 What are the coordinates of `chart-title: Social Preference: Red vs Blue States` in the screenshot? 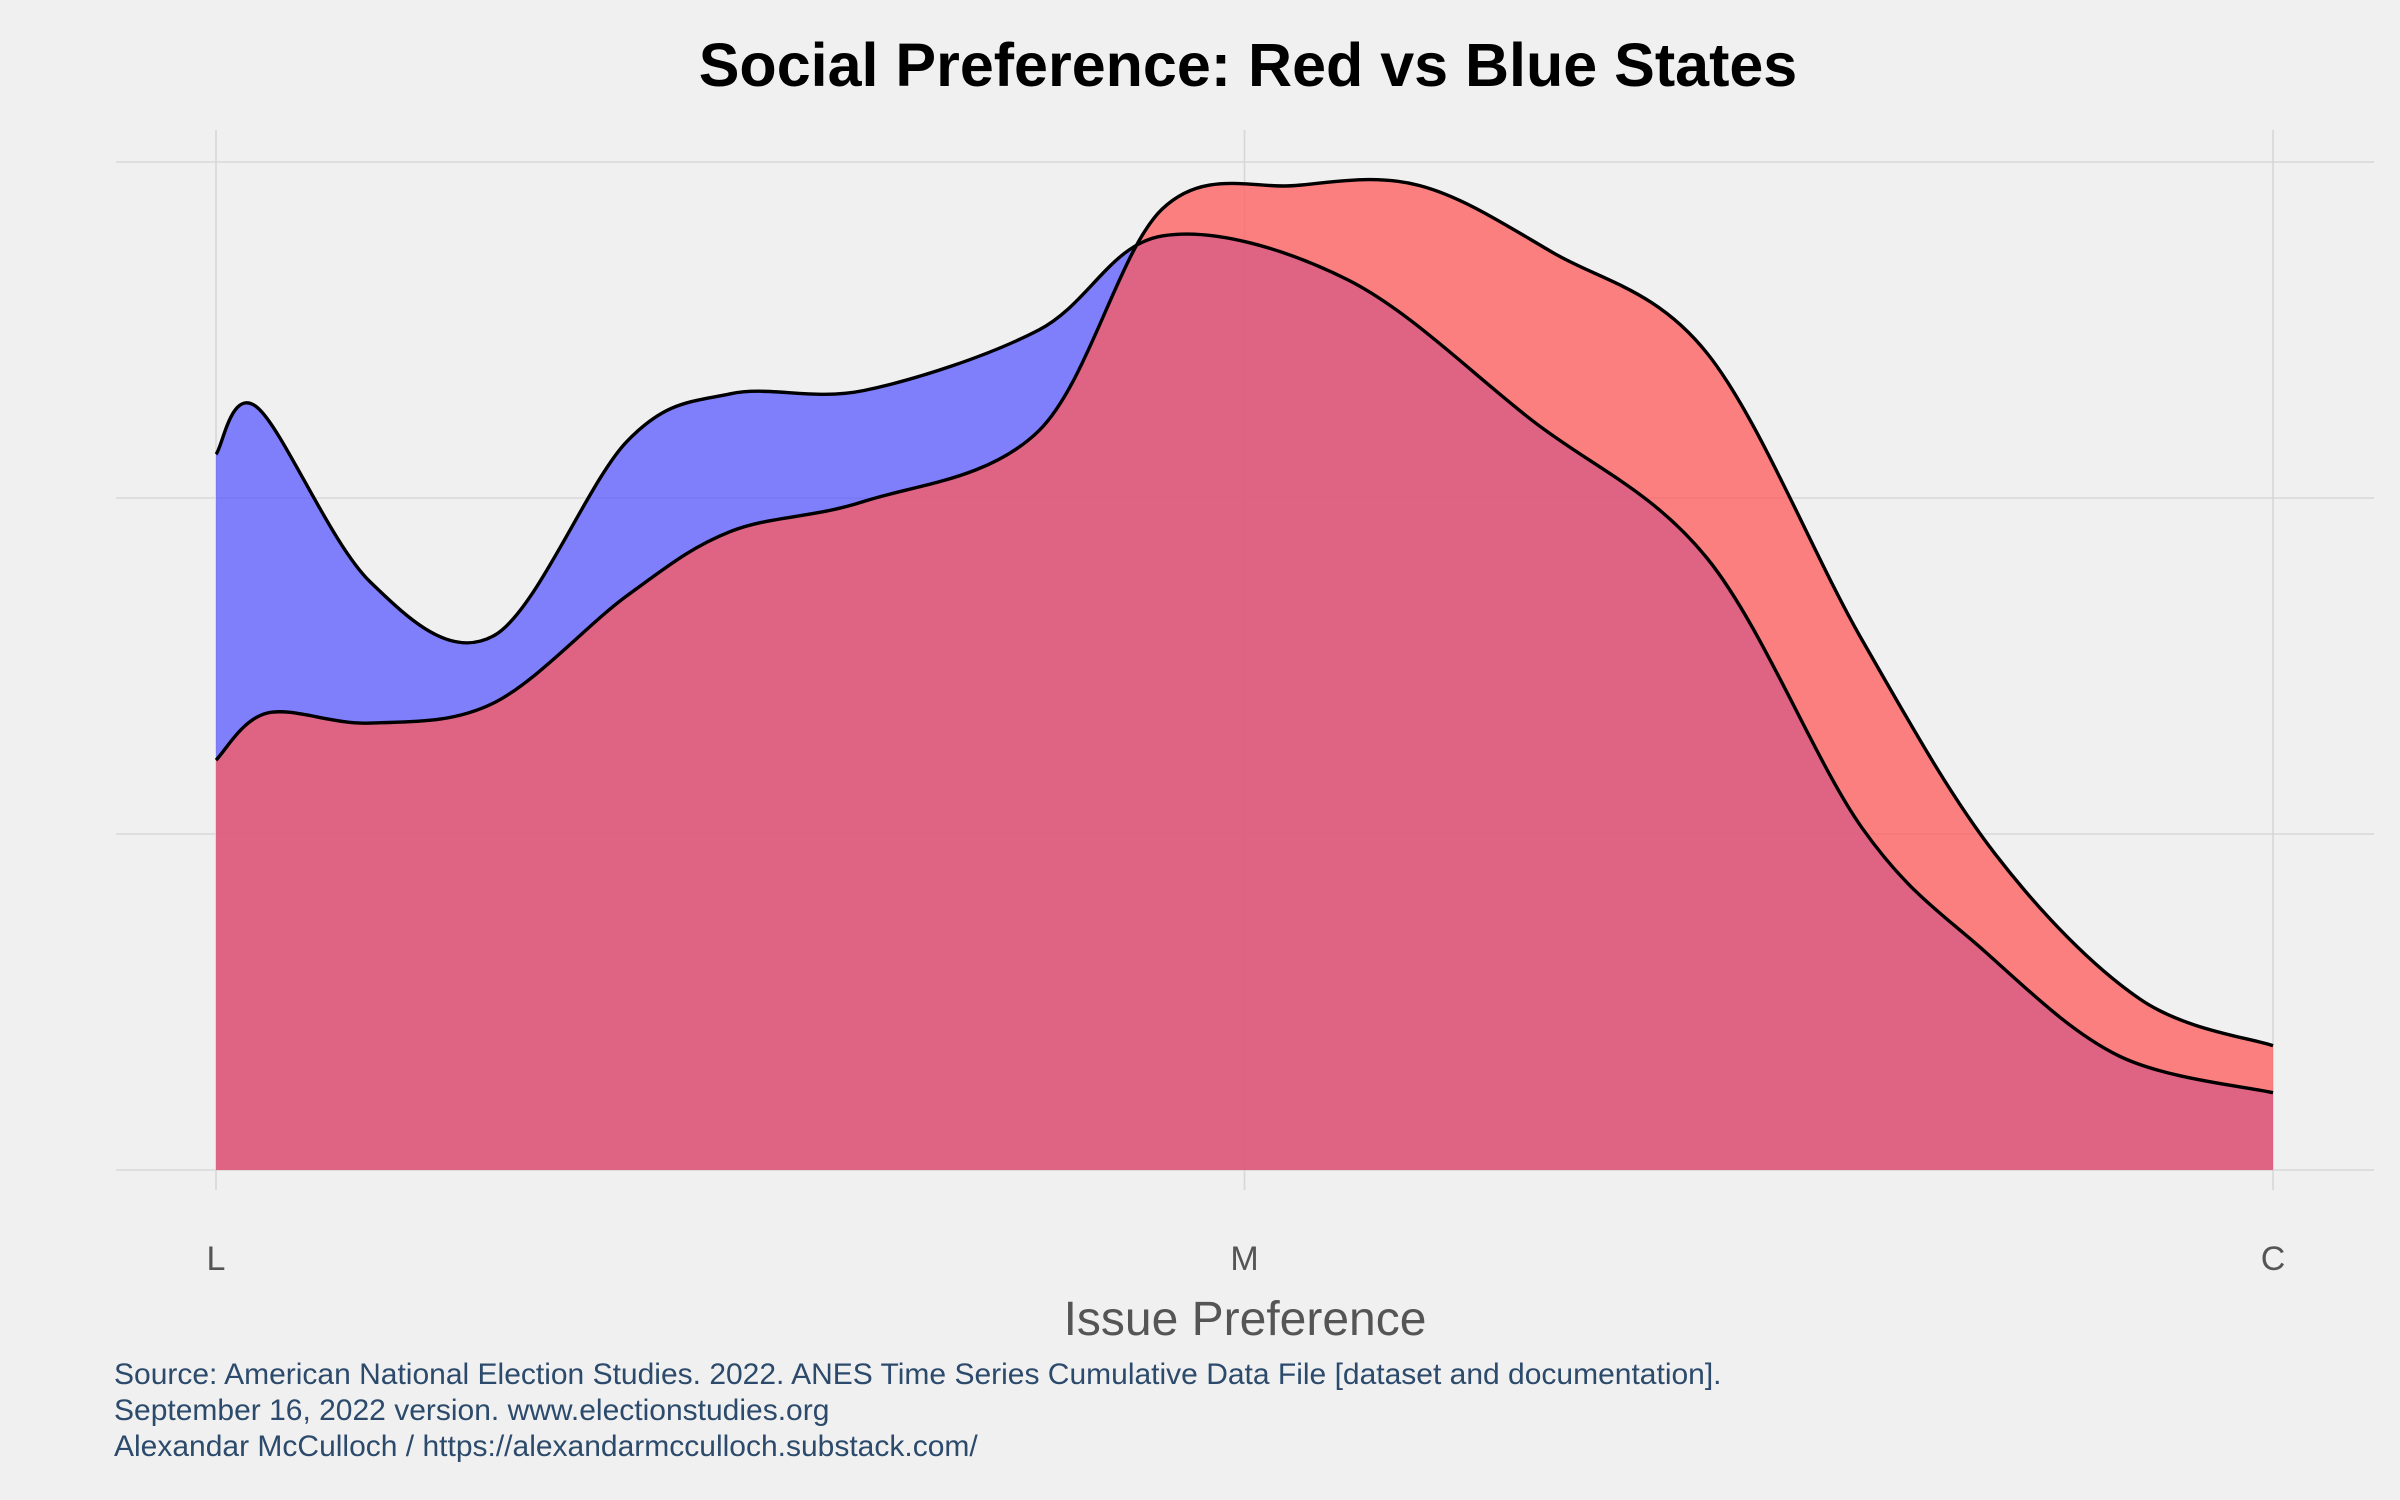 It's located at (1248, 65).